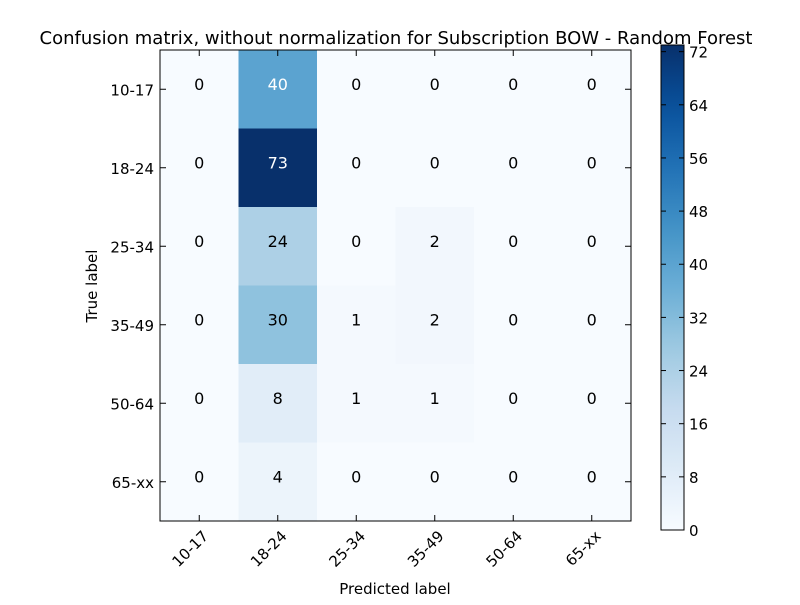 The height and width of the screenshot is (605, 800). Describe the element at coordinates (394, 589) in the screenshot. I see `x-axis-label: Predicted label` at that location.